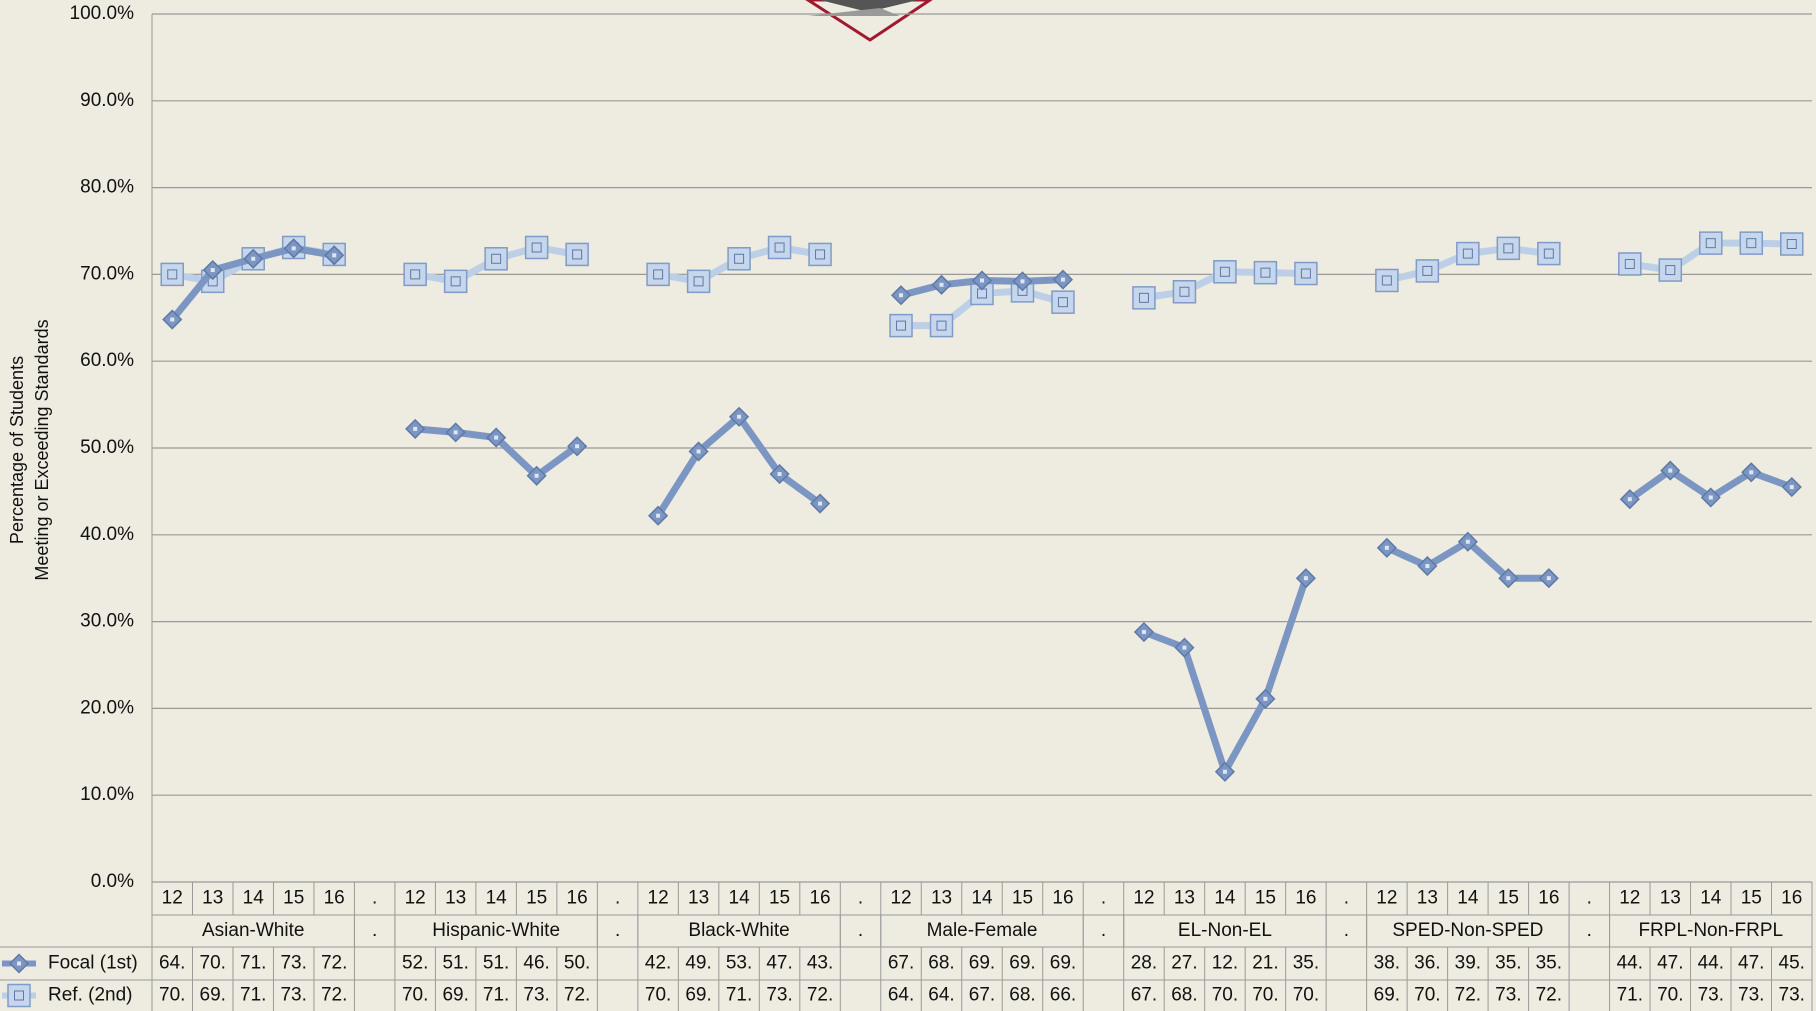 Image resolution: width=1816 pixels, height=1011 pixels. Describe the element at coordinates (1589, 898) in the screenshot. I see `x-tick-label: .` at that location.